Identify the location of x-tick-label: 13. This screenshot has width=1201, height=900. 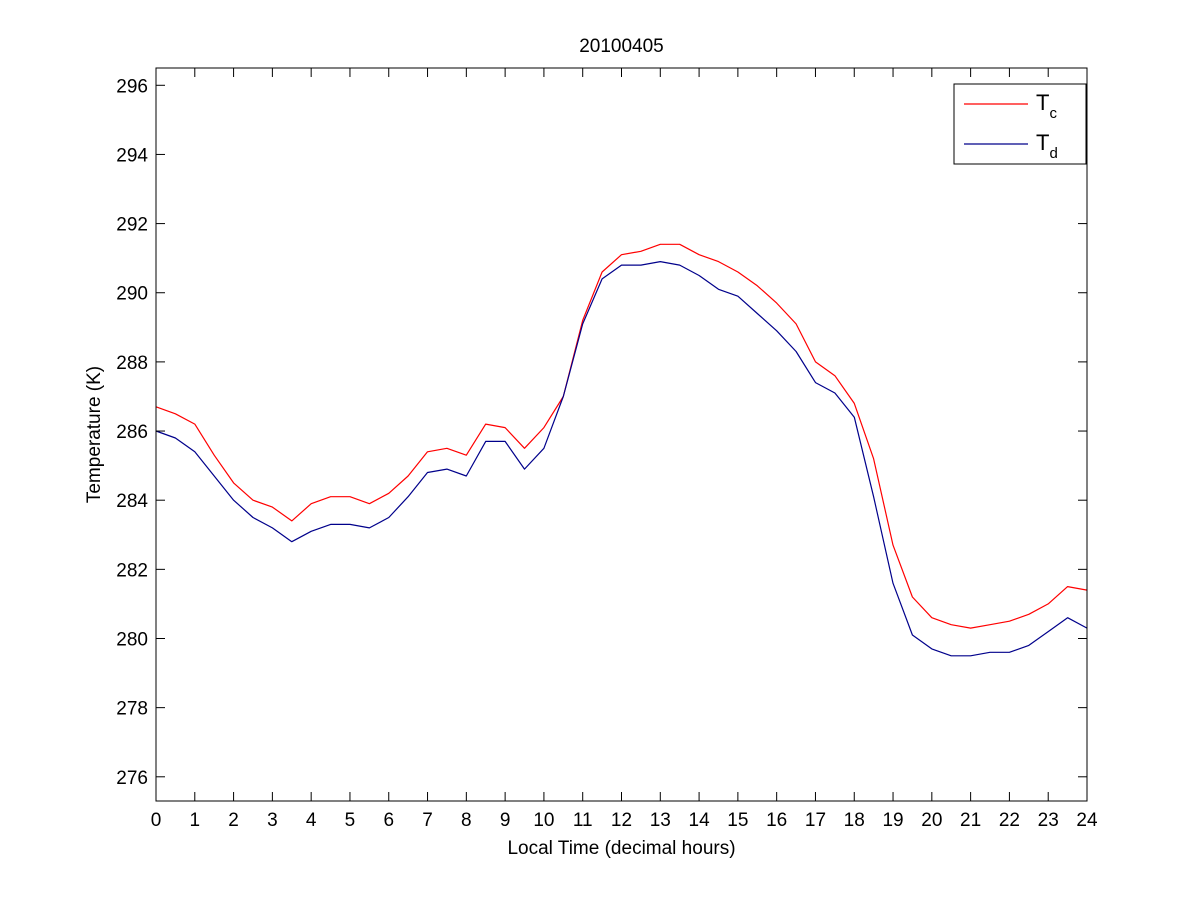
(660, 820).